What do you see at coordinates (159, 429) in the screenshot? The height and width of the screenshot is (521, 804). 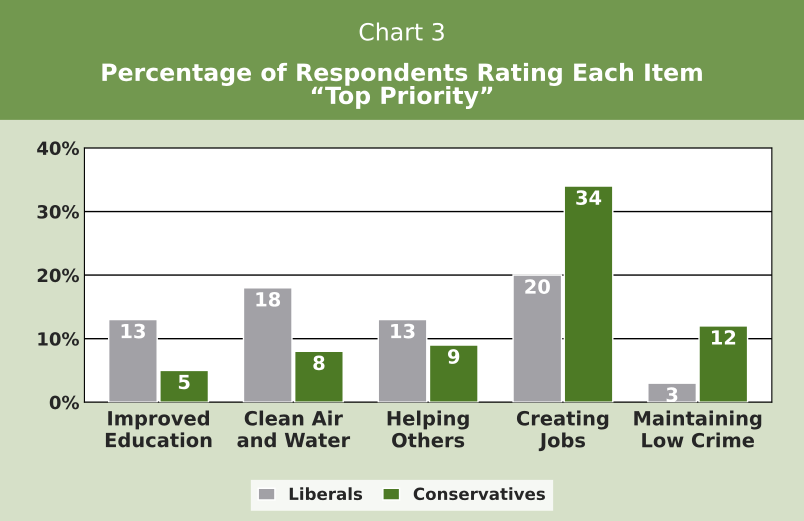 I see `x-tick-label: Improved Education` at bounding box center [159, 429].